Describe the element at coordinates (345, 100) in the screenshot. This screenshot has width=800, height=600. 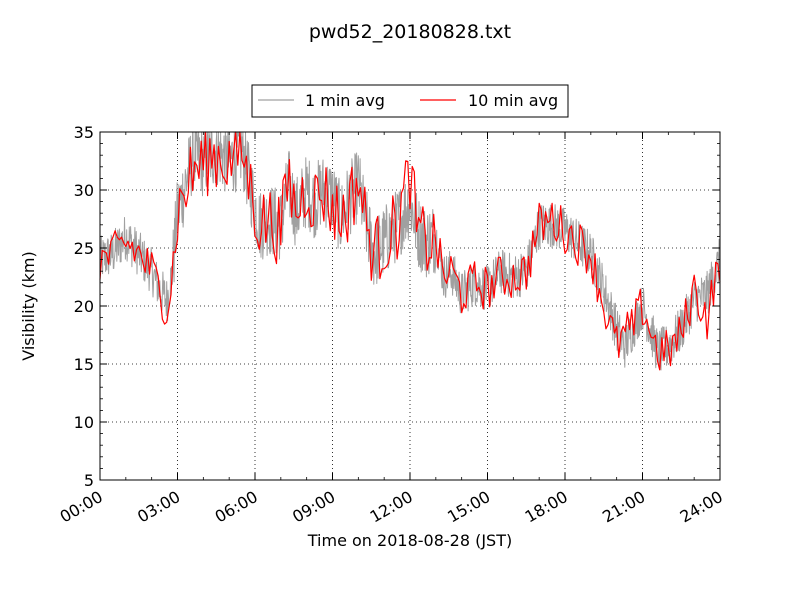
I see `legend-label-1min-avg: 1 min avg` at that location.